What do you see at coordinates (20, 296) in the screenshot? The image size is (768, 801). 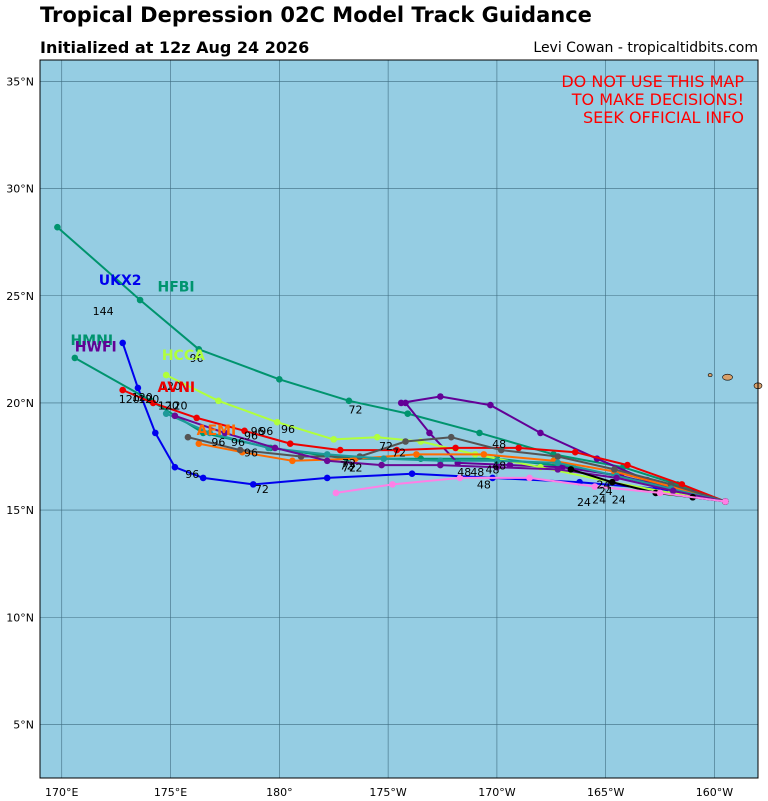 I see `lat-tick-label: 25°N` at bounding box center [20, 296].